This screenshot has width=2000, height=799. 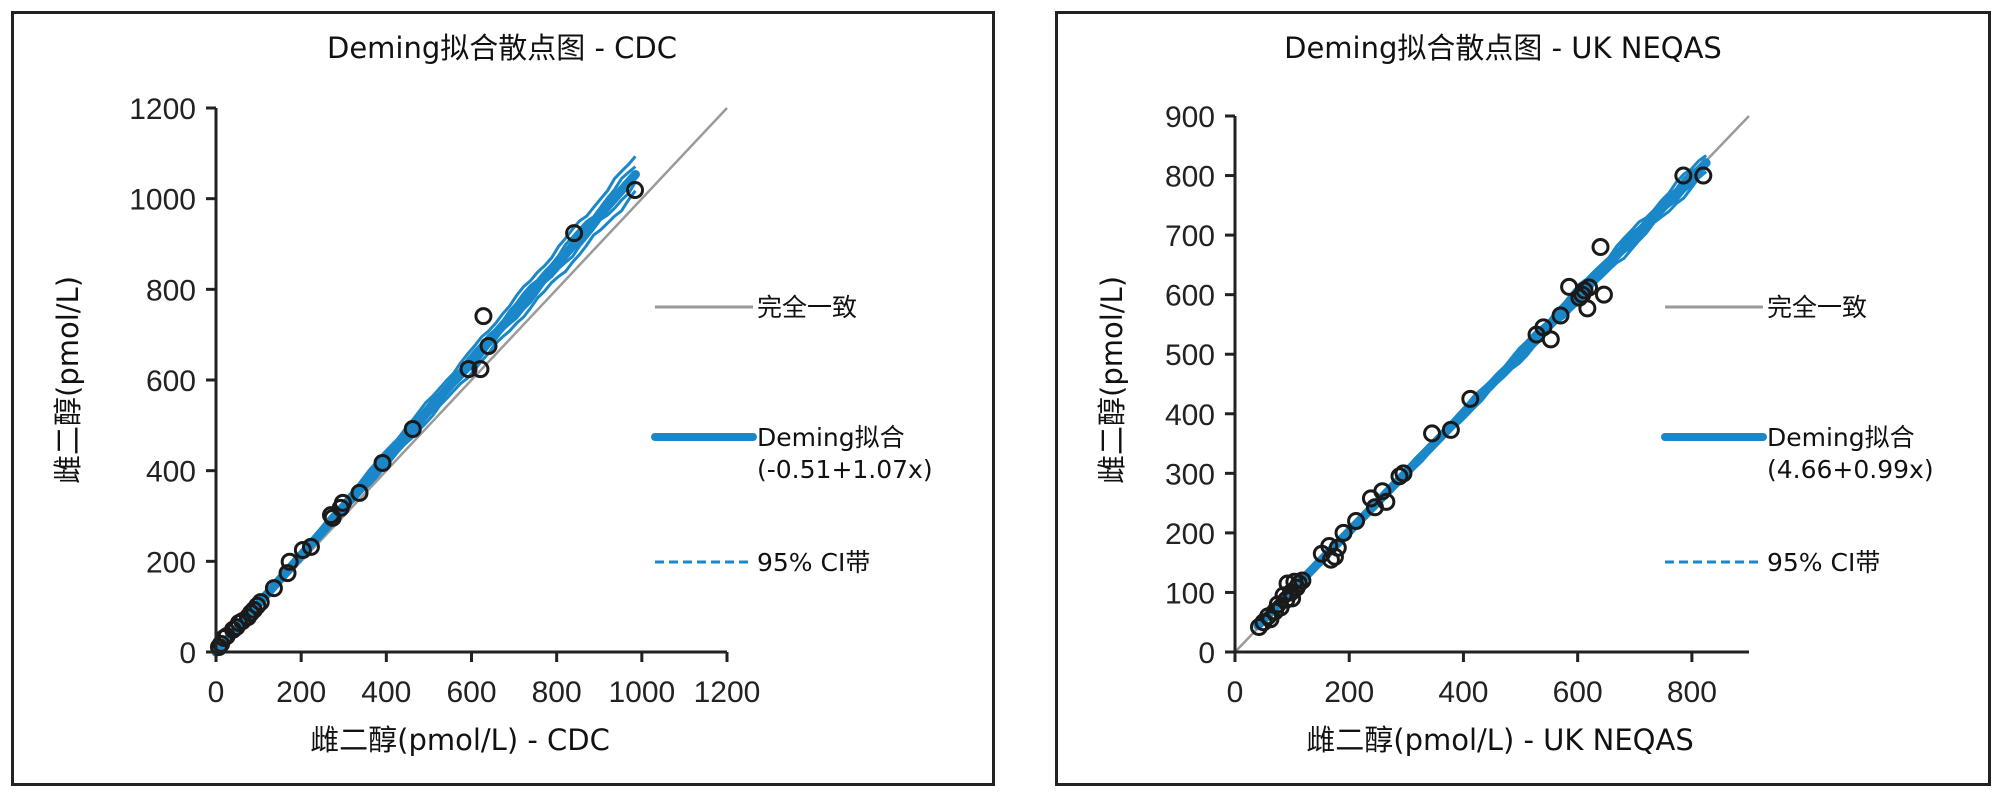 I want to click on legend-sublabel-fit: (-0.51+1.07x), so click(x=845, y=469).